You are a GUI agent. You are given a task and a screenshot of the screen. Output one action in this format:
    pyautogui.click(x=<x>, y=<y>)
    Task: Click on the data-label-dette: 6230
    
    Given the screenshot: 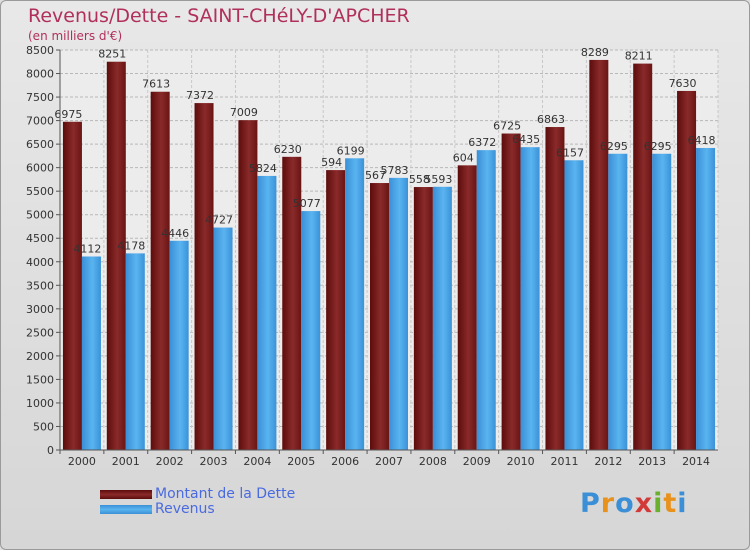 What is the action you would take?
    pyautogui.click(x=288, y=149)
    